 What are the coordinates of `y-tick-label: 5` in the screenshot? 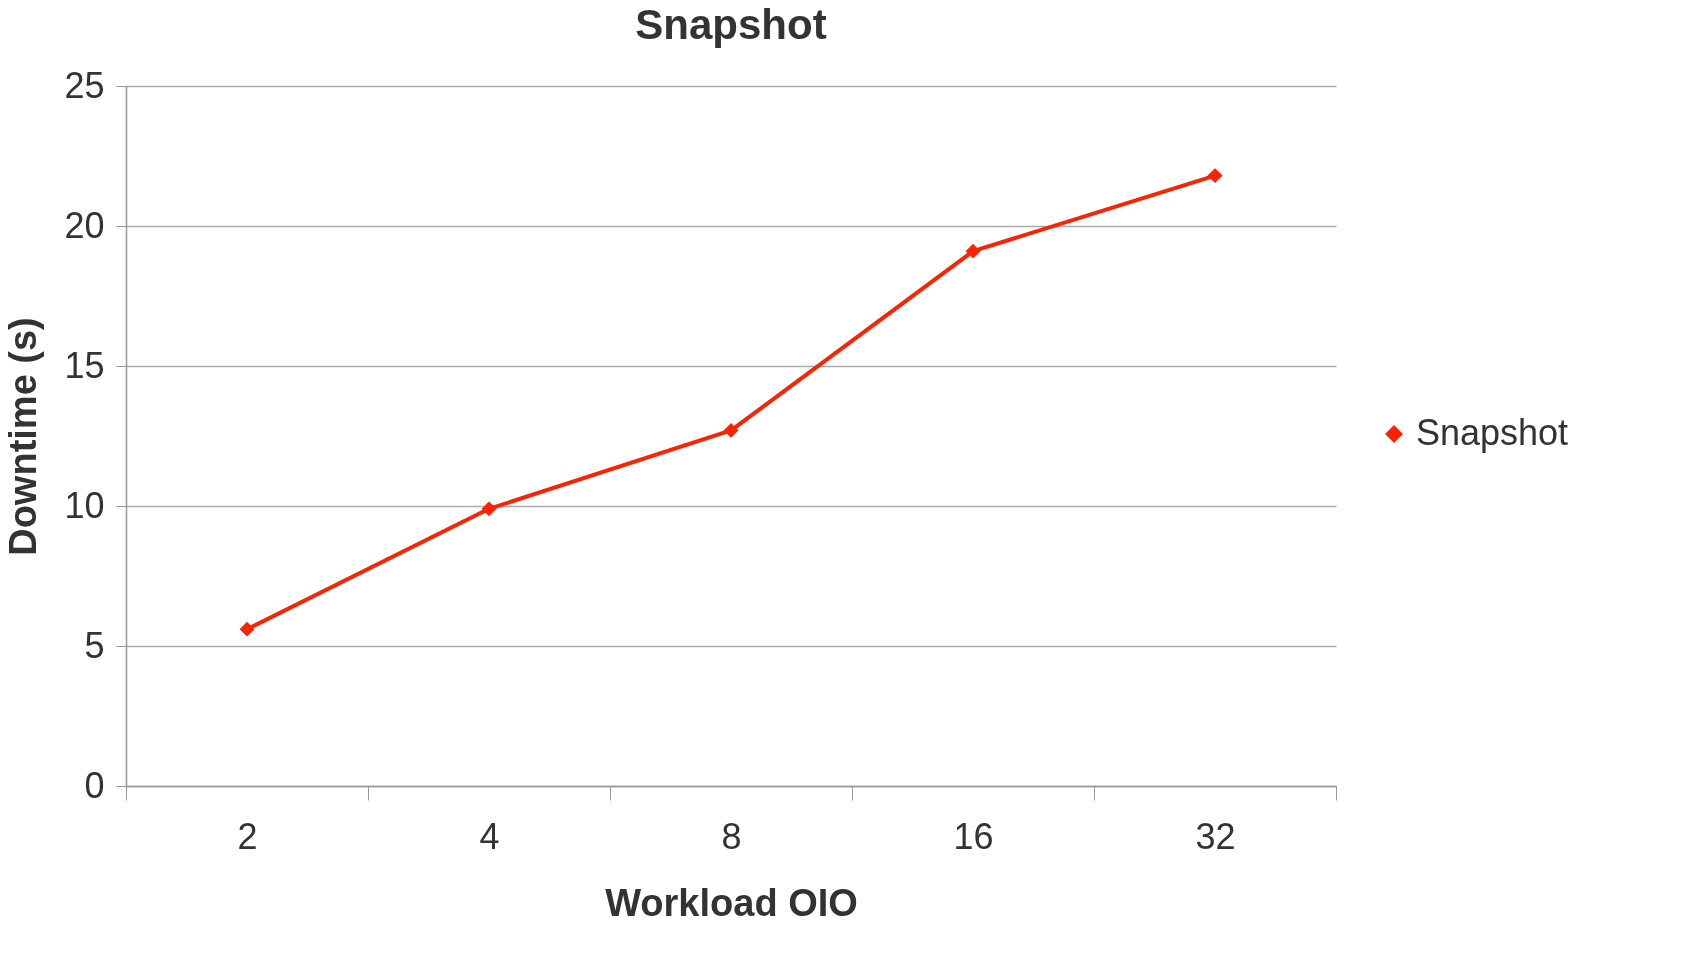 It's located at (94, 645).